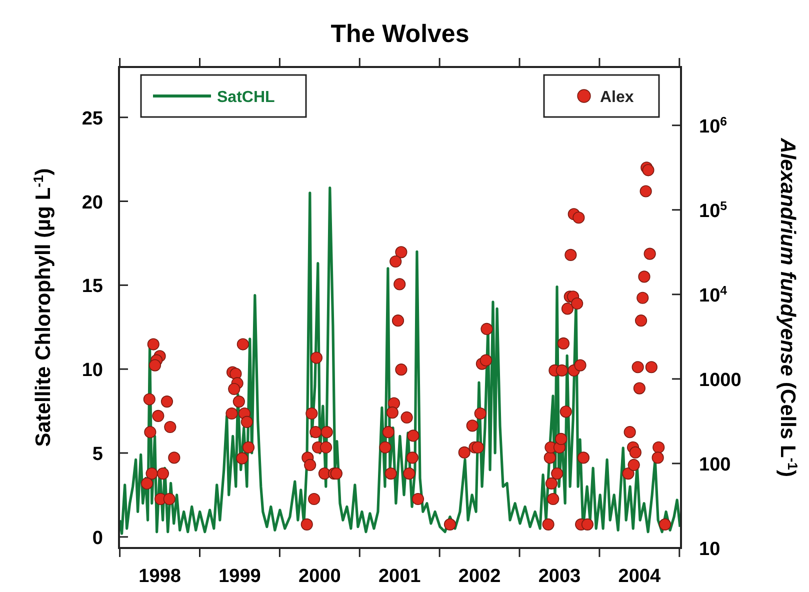 This screenshot has height=592, width=809. What do you see at coordinates (709, 549) in the screenshot?
I see `y2-tick-label: 10` at bounding box center [709, 549].